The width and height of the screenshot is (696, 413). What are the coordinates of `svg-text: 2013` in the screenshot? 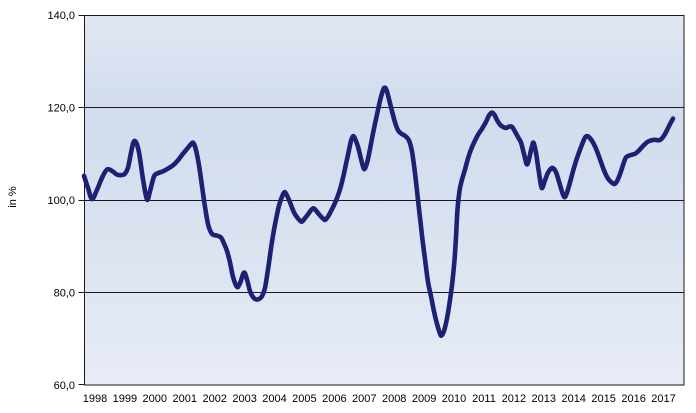 It's located at (544, 399).